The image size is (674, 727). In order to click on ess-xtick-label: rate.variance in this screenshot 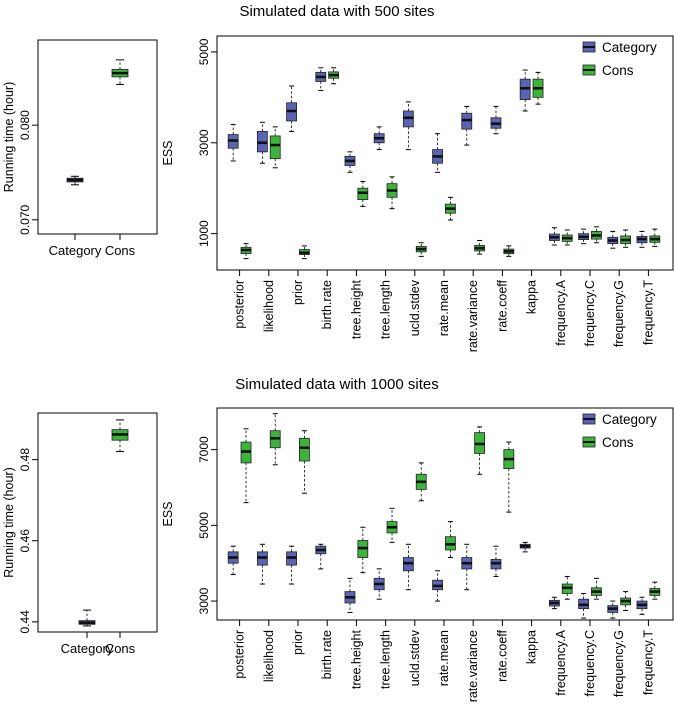, I will do `click(473, 666)`.